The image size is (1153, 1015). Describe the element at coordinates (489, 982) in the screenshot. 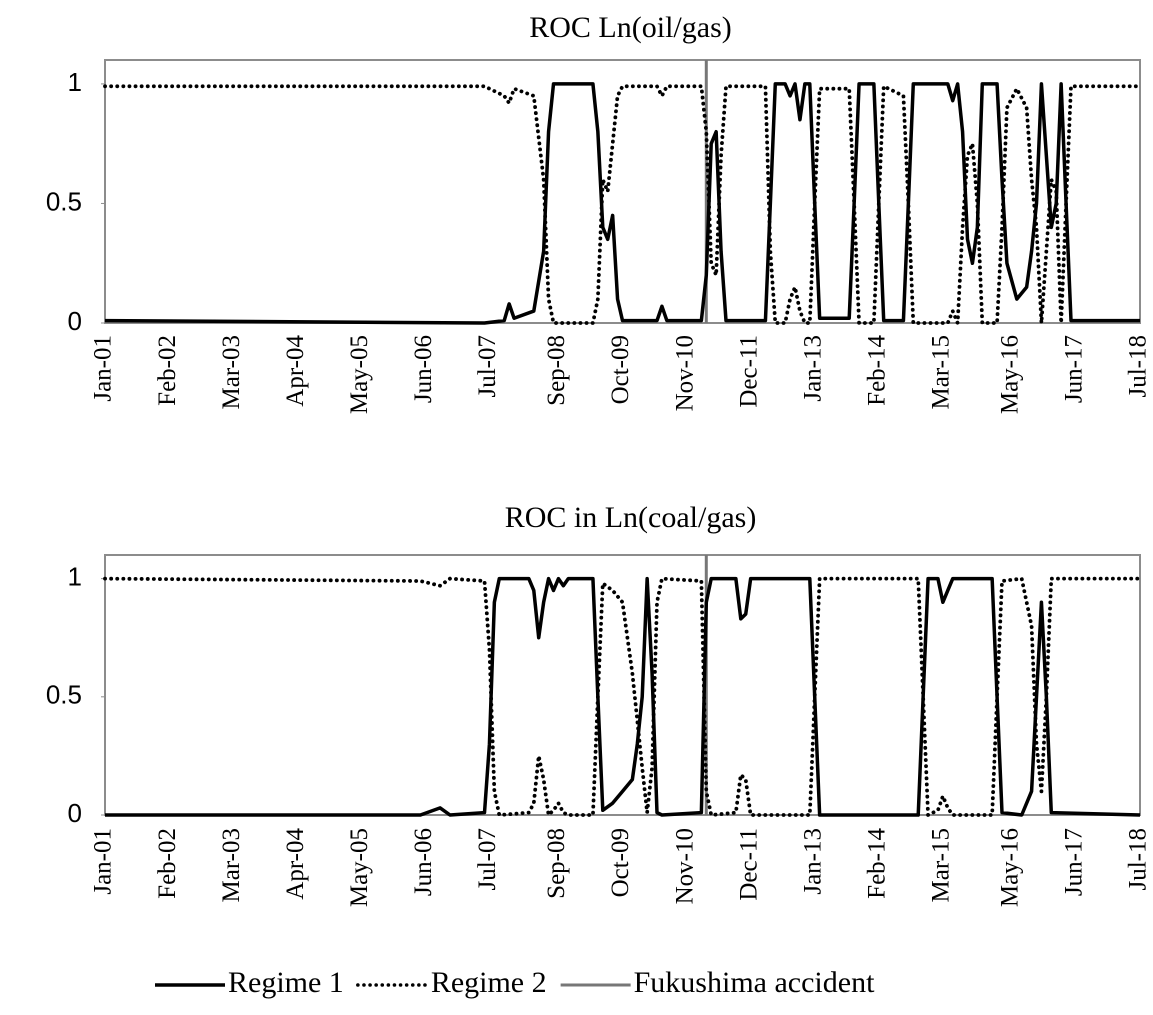

I see `legend-label: Regime 2` at that location.